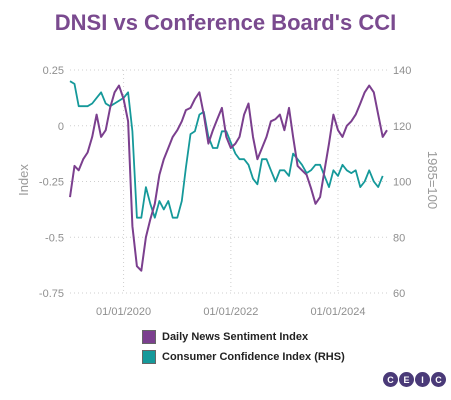 This screenshot has width=451, height=400. I want to click on y-axis-label-left: Index, so click(23, 180).